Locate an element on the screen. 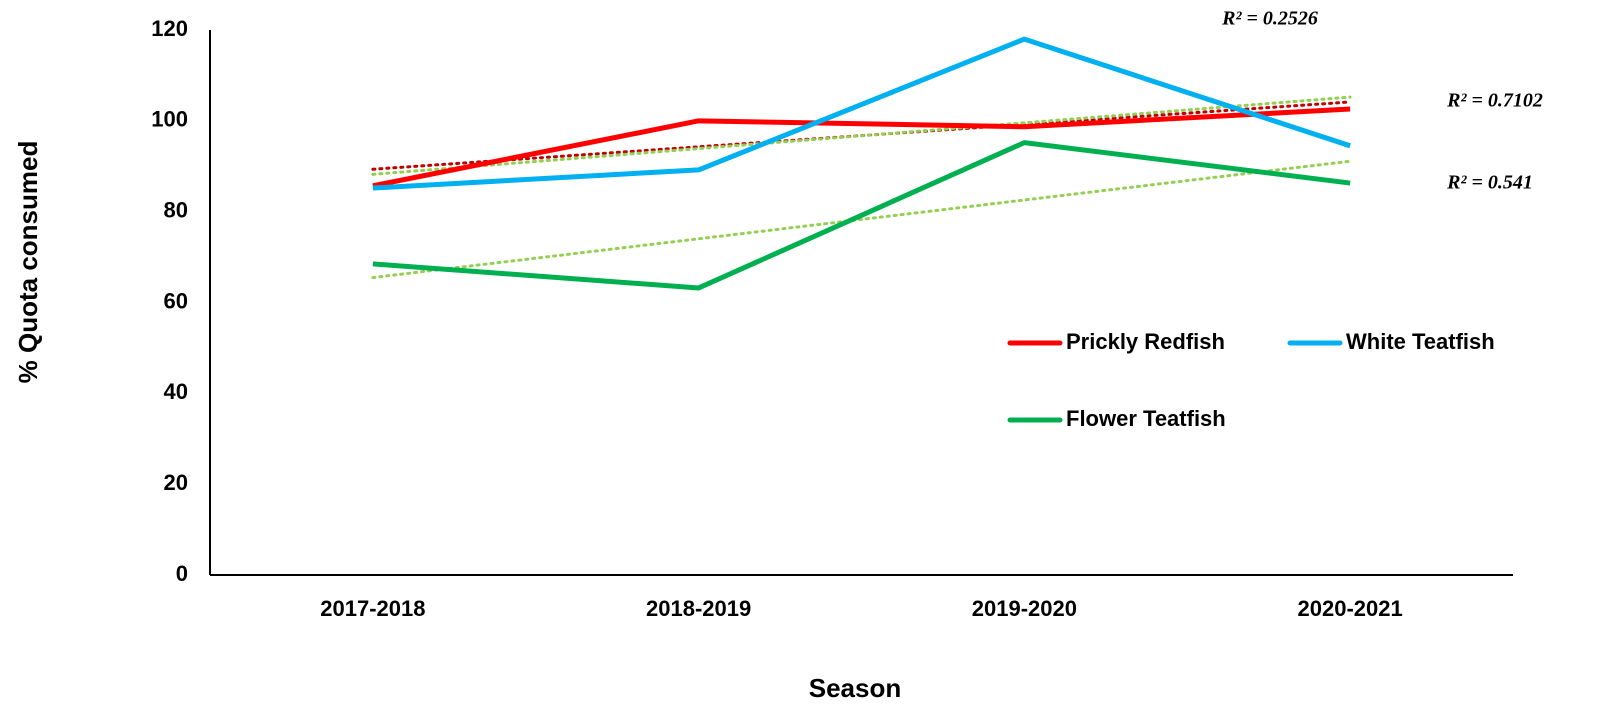 This screenshot has width=1608, height=722. r2-label: R² = 0.7102 is located at coordinates (1494, 101).